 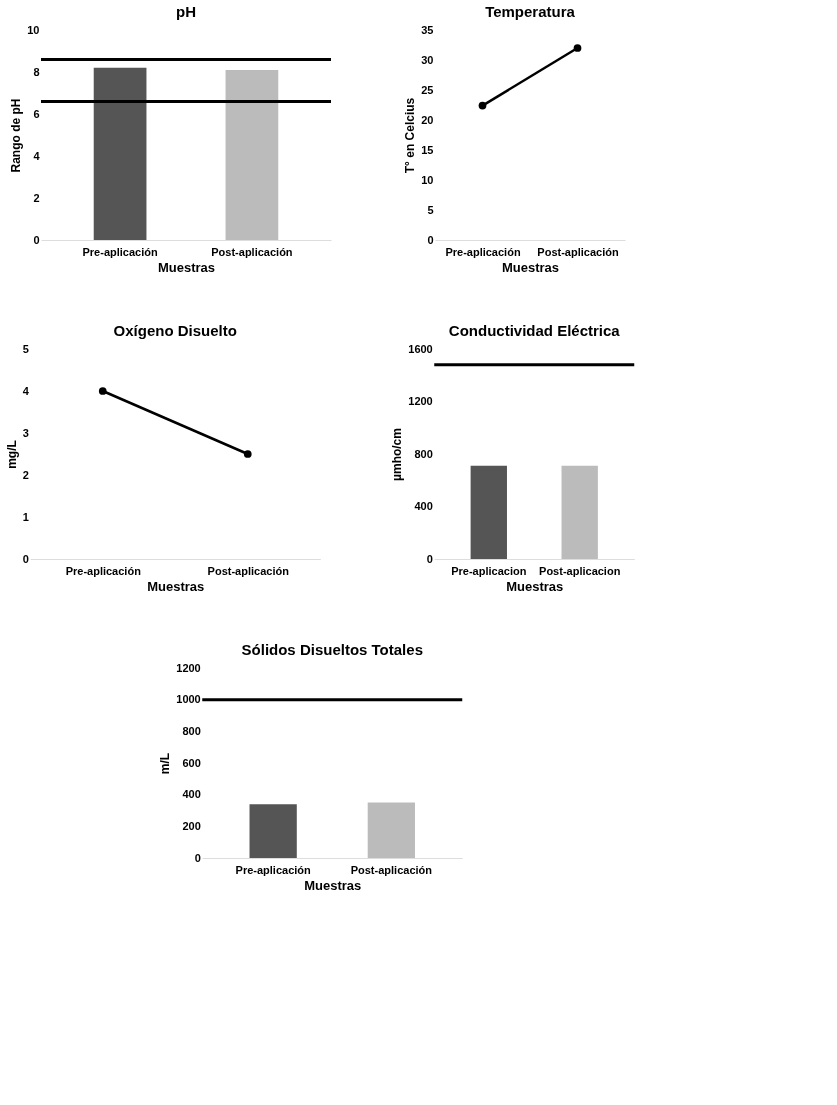 What do you see at coordinates (165, 763) in the screenshot?
I see `y-axis-title: m/L` at bounding box center [165, 763].